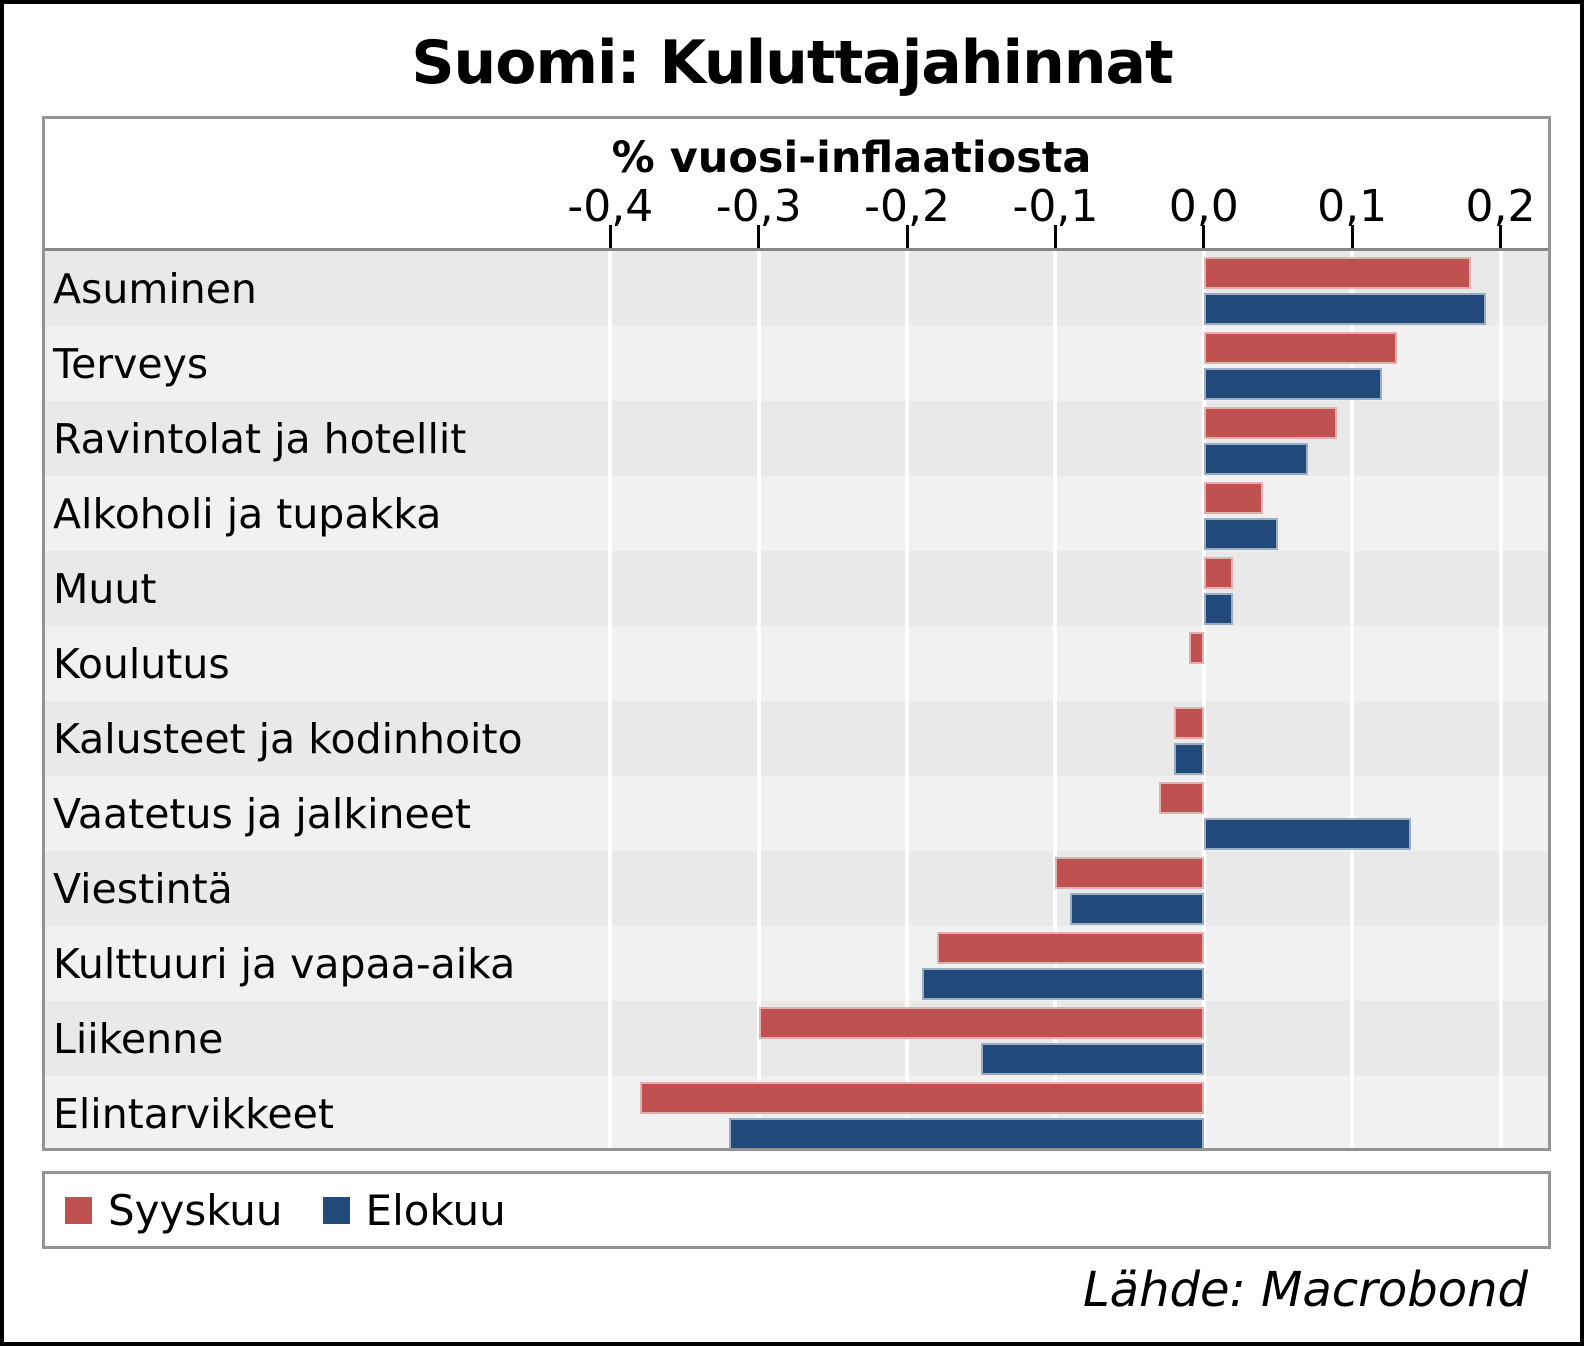 This screenshot has height=1346, width=1584. What do you see at coordinates (1055, 206) in the screenshot?
I see `x-tick-label: -0,1` at bounding box center [1055, 206].